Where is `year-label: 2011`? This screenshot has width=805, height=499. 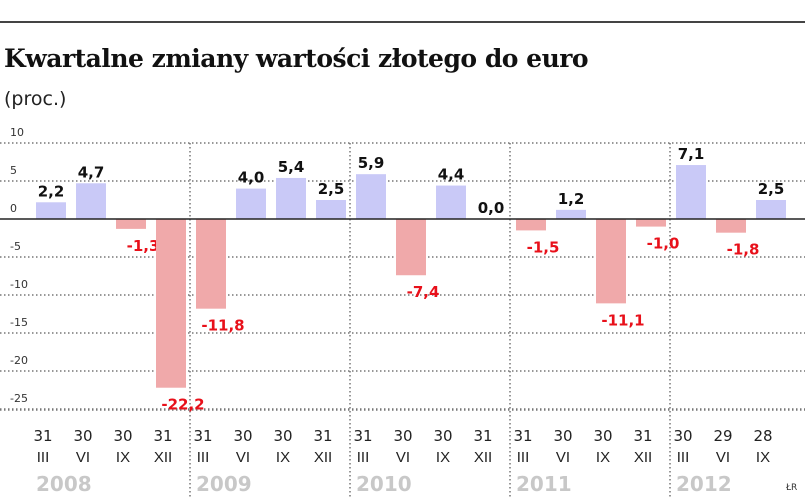
year-label: 2011 is located at coordinates (544, 484).